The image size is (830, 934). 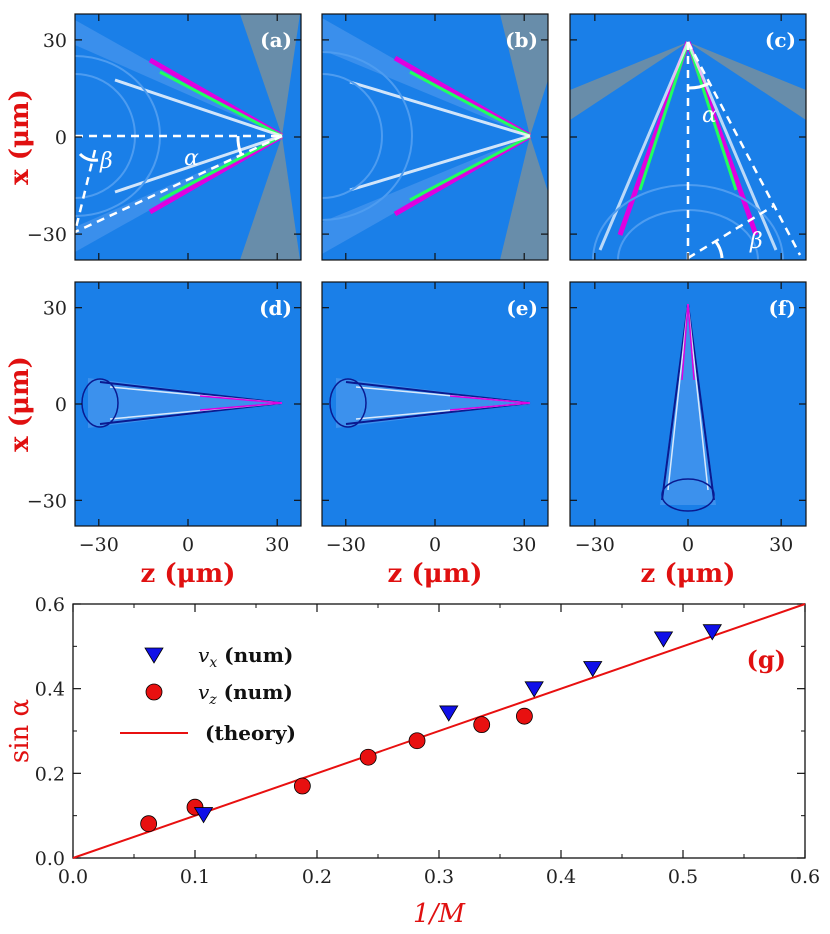 I want to click on panel-c: α β (c), so click(x=688, y=137).